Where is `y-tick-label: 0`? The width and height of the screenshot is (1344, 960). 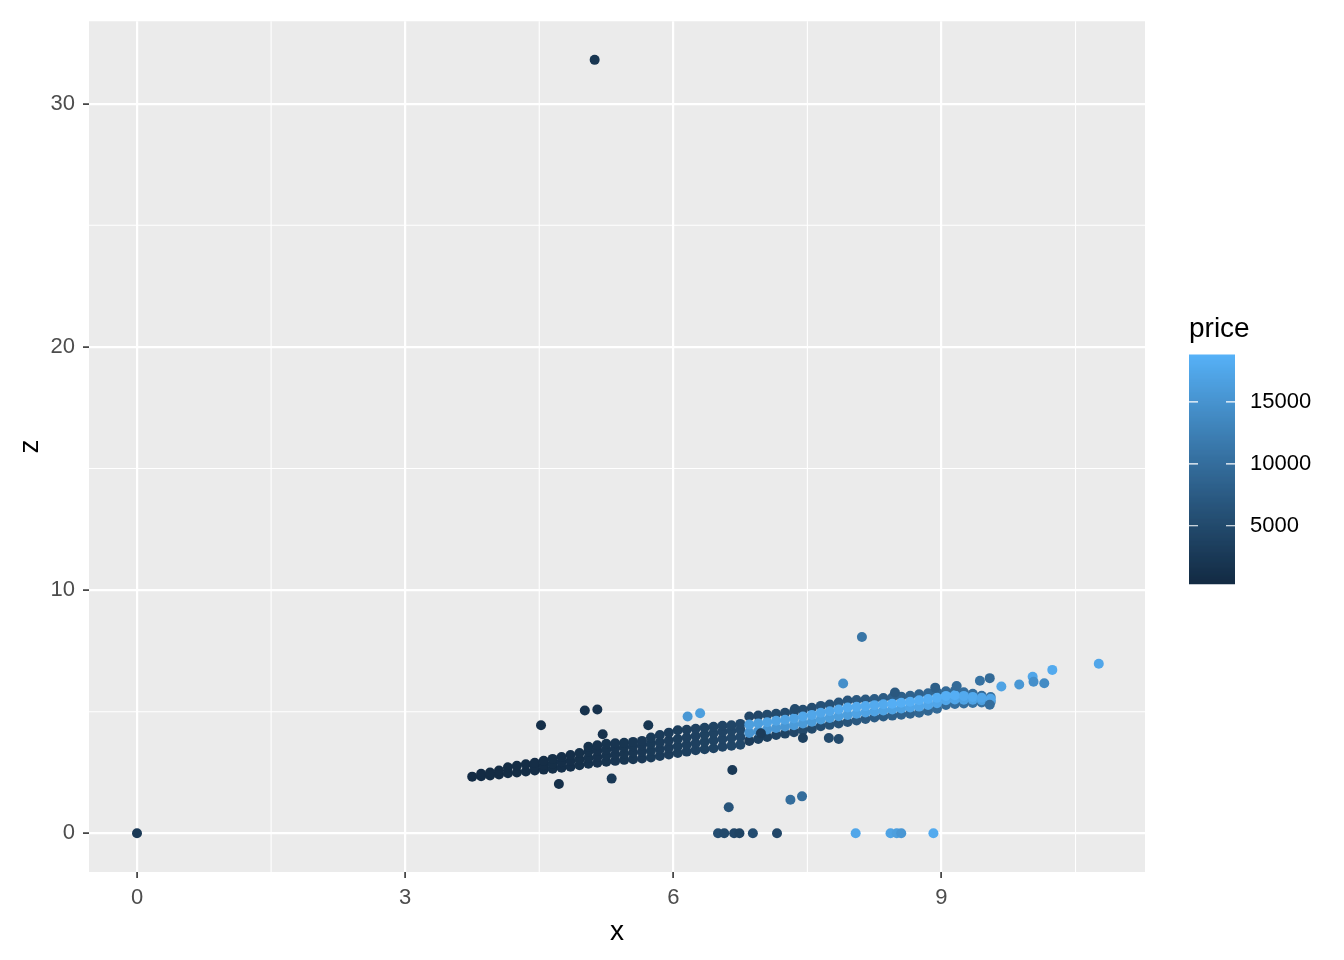
y-tick-label: 0 is located at coordinates (68, 832).